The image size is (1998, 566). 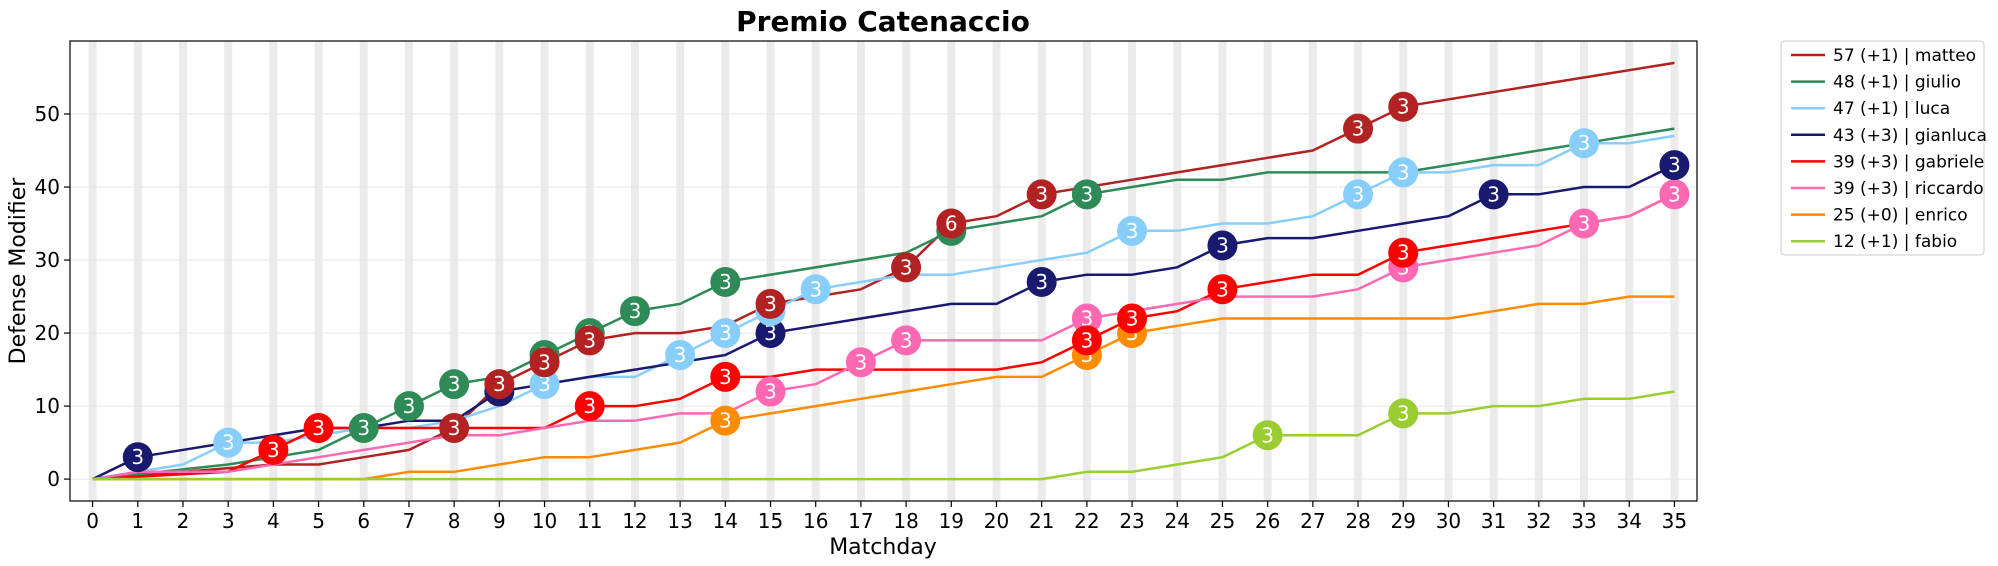 I want to click on legend-frame, so click(x=1882, y=148).